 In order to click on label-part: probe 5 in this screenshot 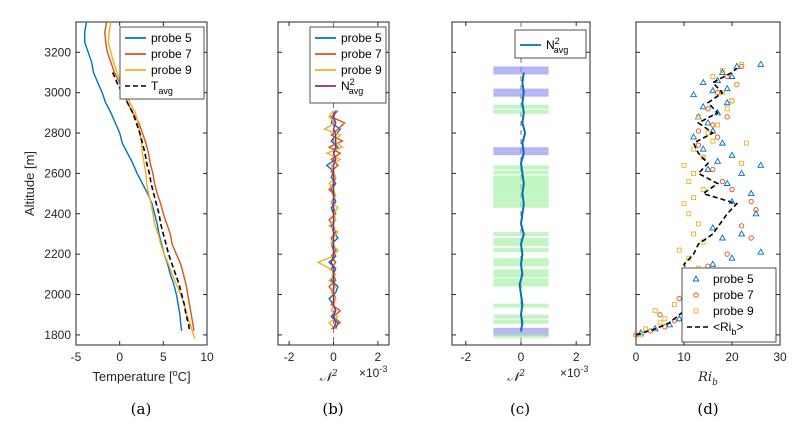, I will do `click(171, 38)`.